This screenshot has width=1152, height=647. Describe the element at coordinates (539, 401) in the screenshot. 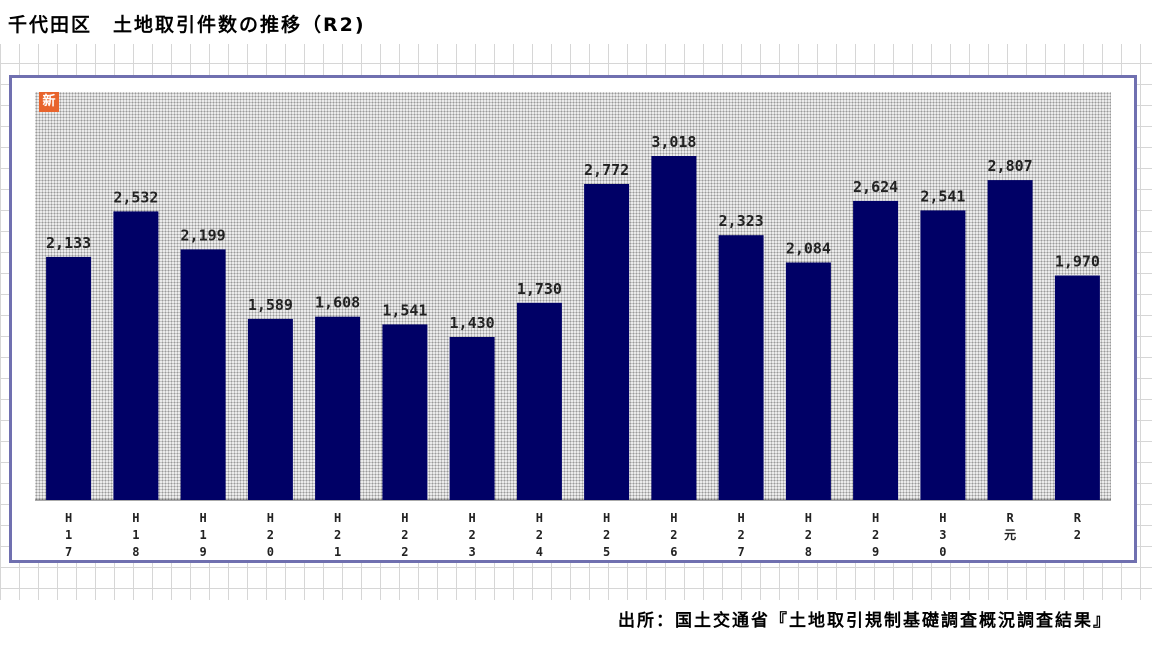

I see `bar-H24` at that location.